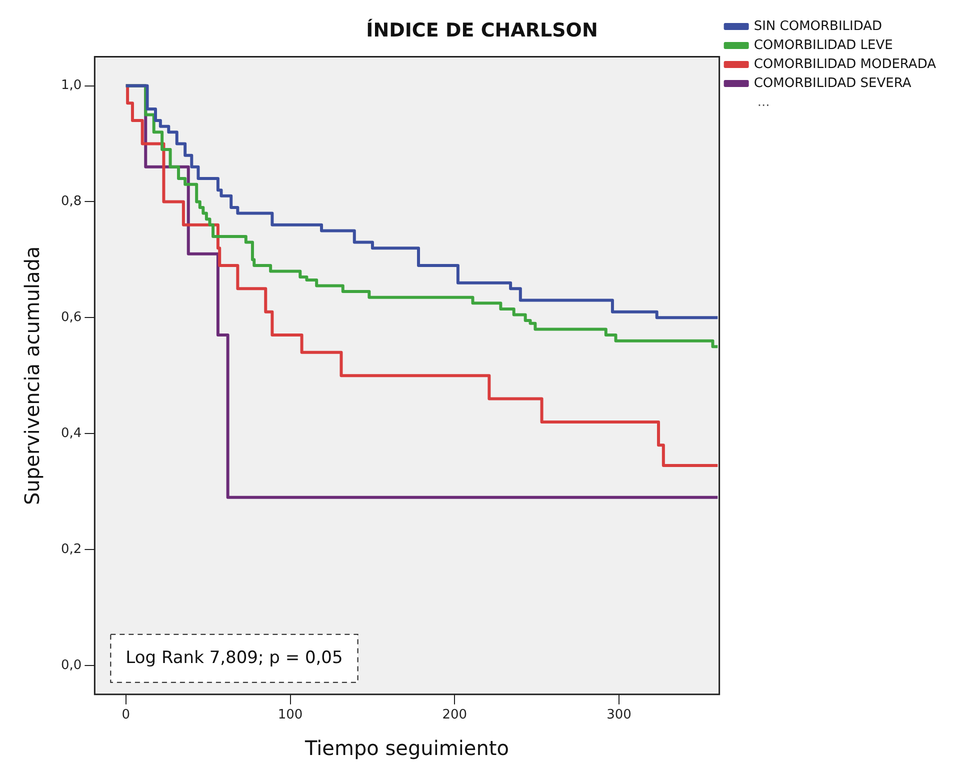 This screenshot has height=780, width=964. I want to click on chart-title: ÍNDICE DE CHARLSON, so click(482, 30).